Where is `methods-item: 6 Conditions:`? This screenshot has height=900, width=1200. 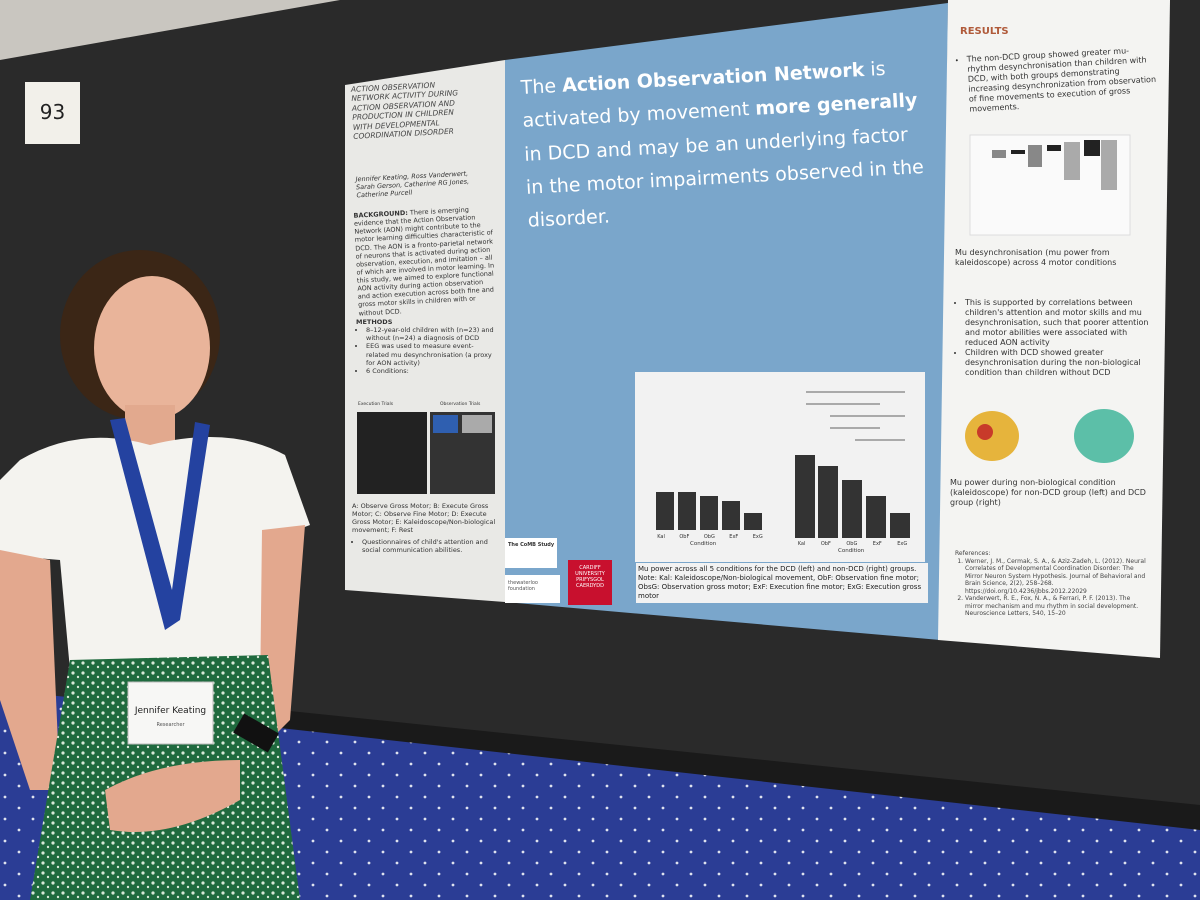
methods-item: 6 Conditions: is located at coordinates (431, 371).